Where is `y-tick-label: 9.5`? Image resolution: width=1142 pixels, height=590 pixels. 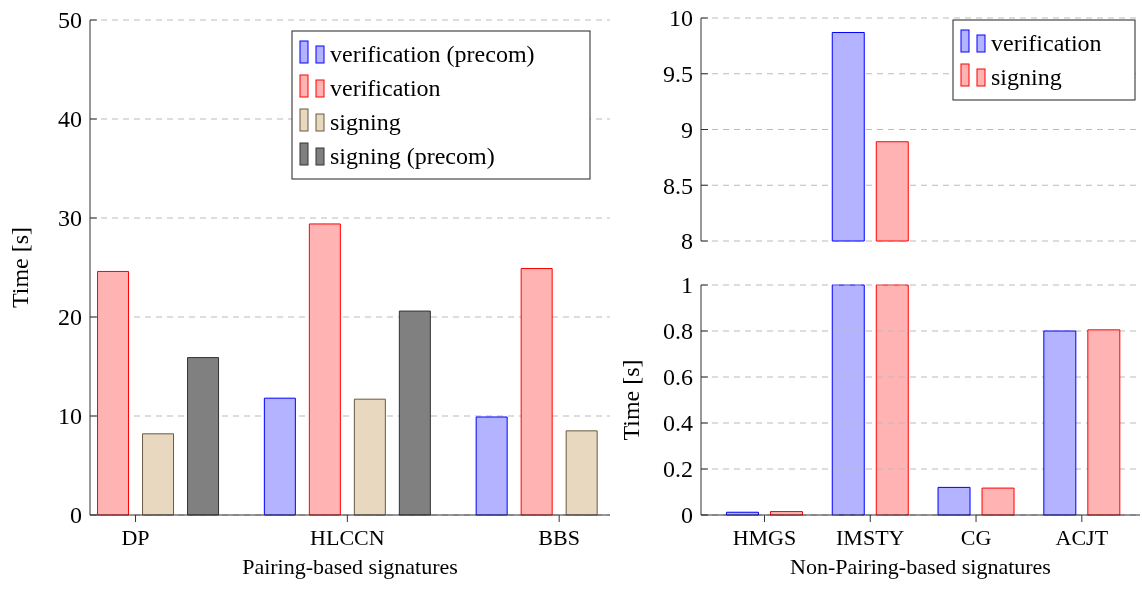 y-tick-label: 9.5 is located at coordinates (678, 74).